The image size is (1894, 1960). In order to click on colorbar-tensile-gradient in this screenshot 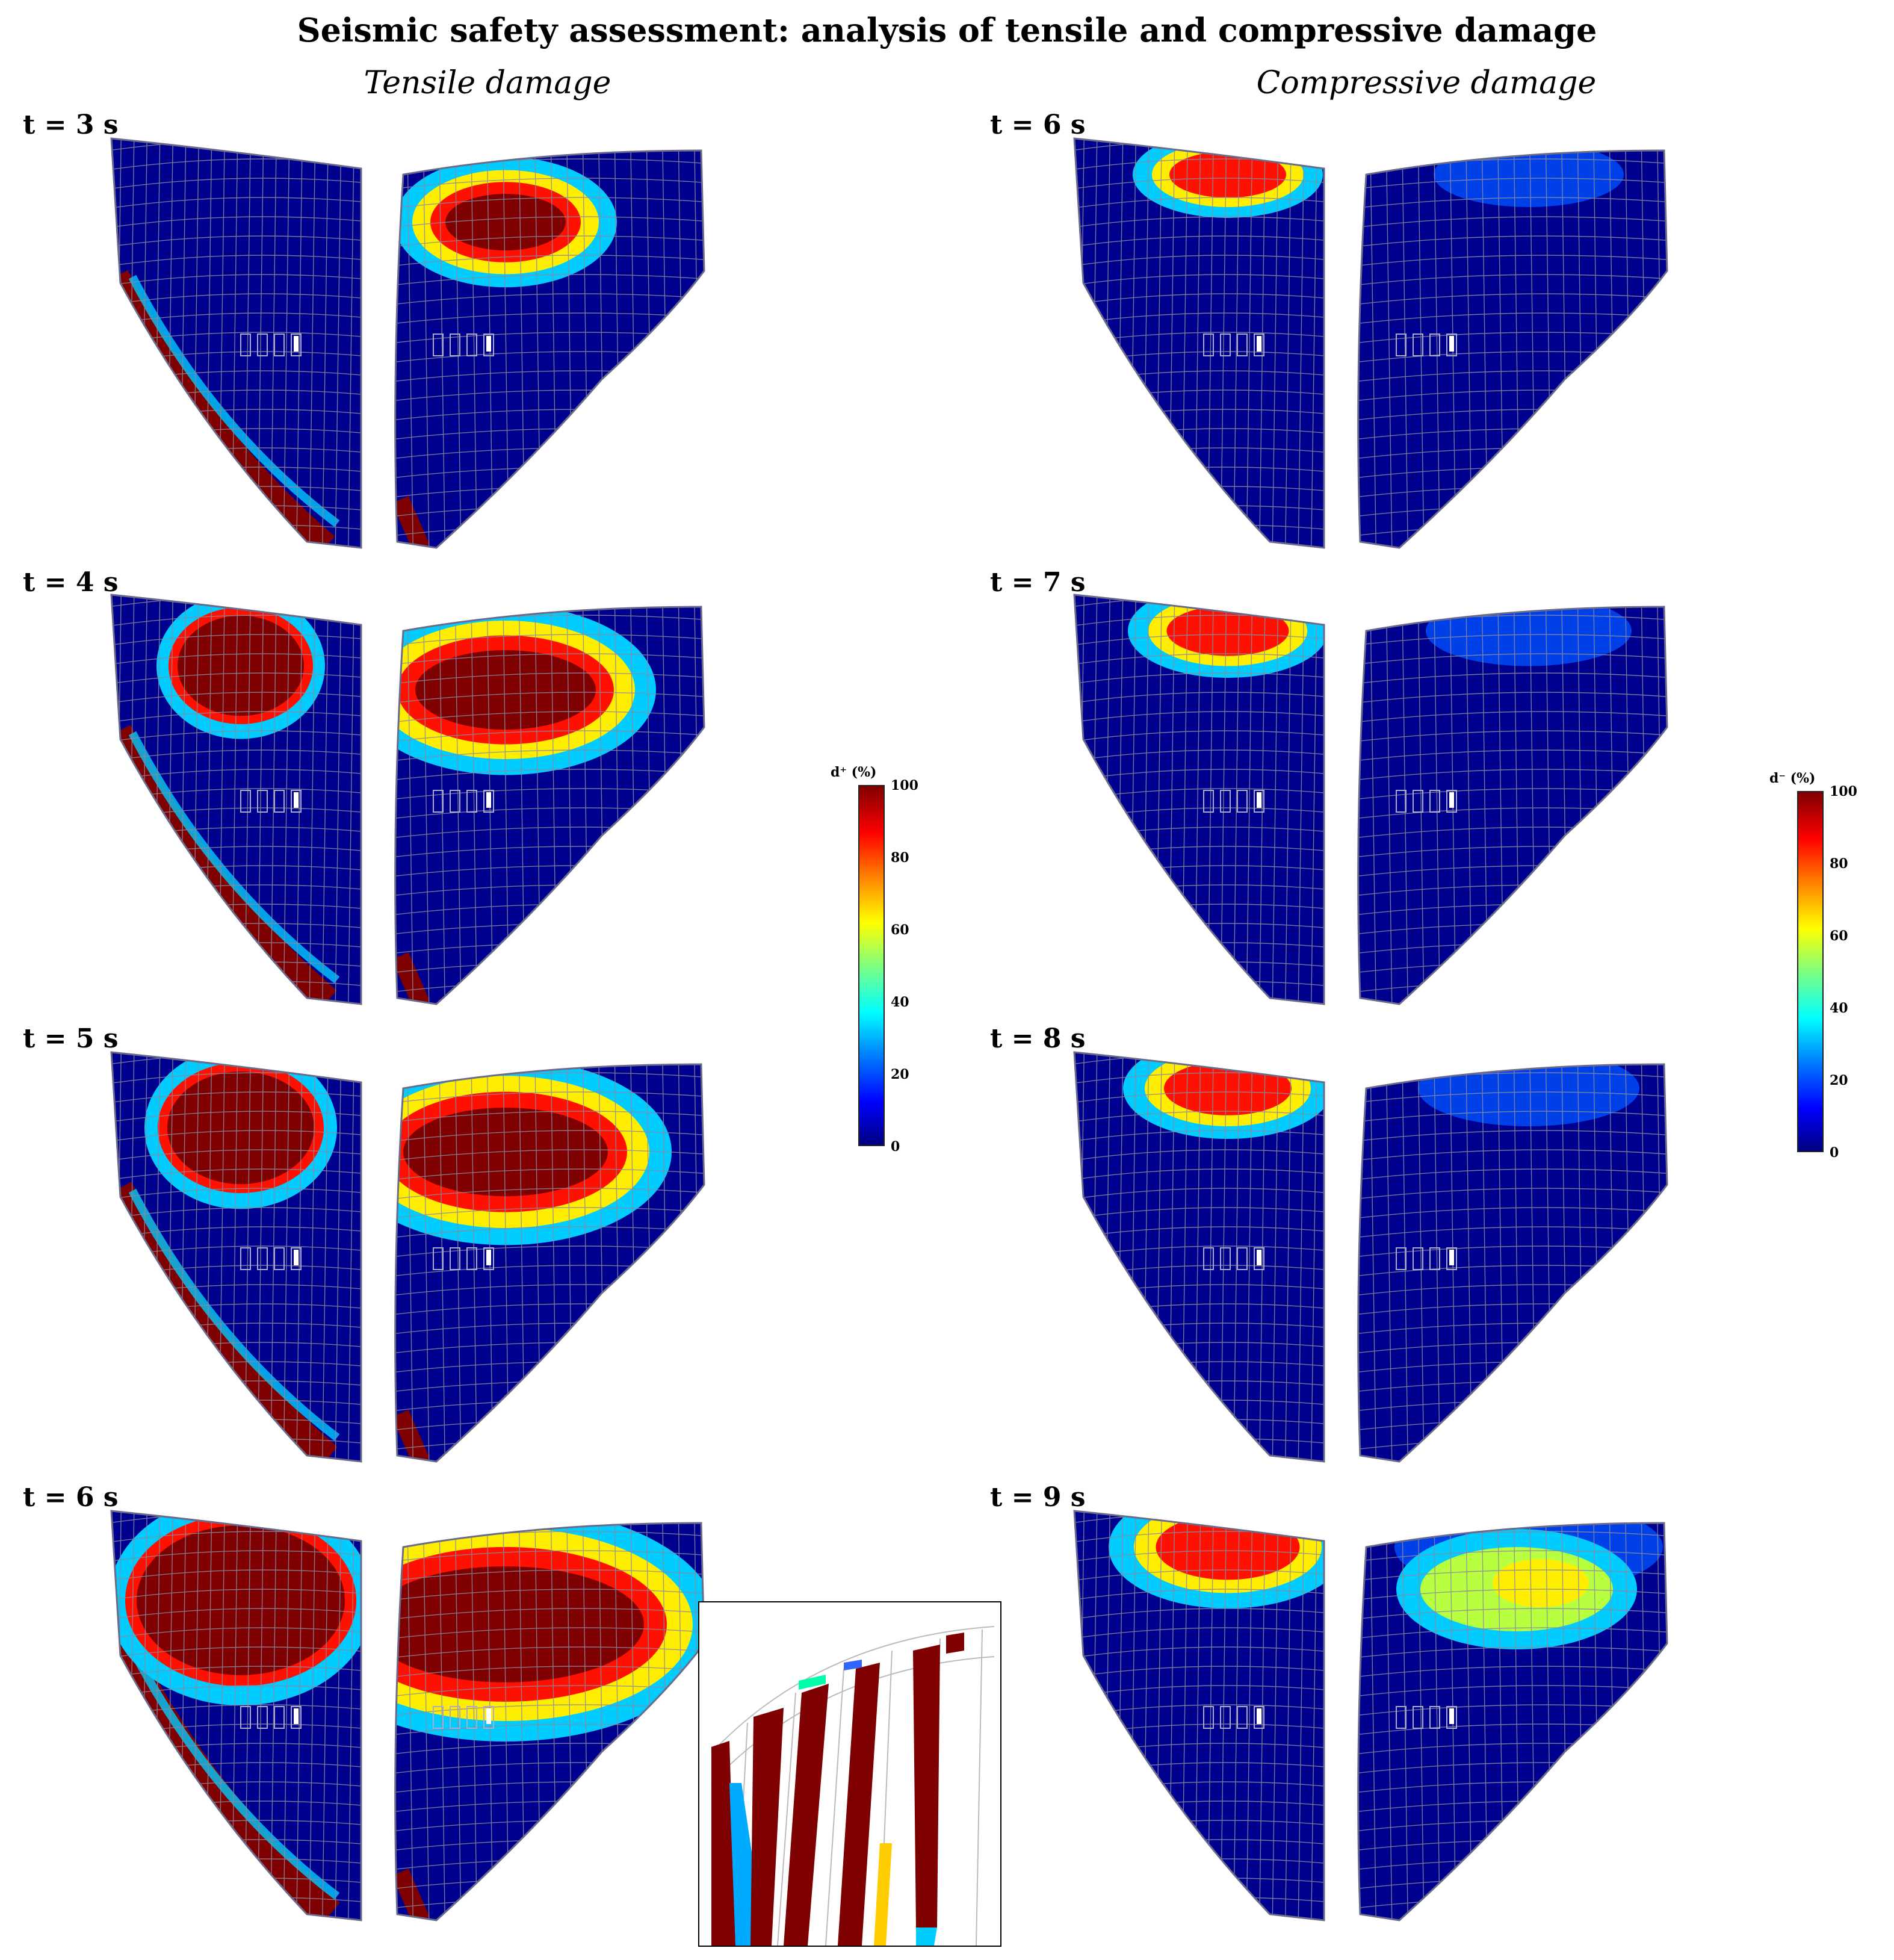, I will do `click(871, 966)`.